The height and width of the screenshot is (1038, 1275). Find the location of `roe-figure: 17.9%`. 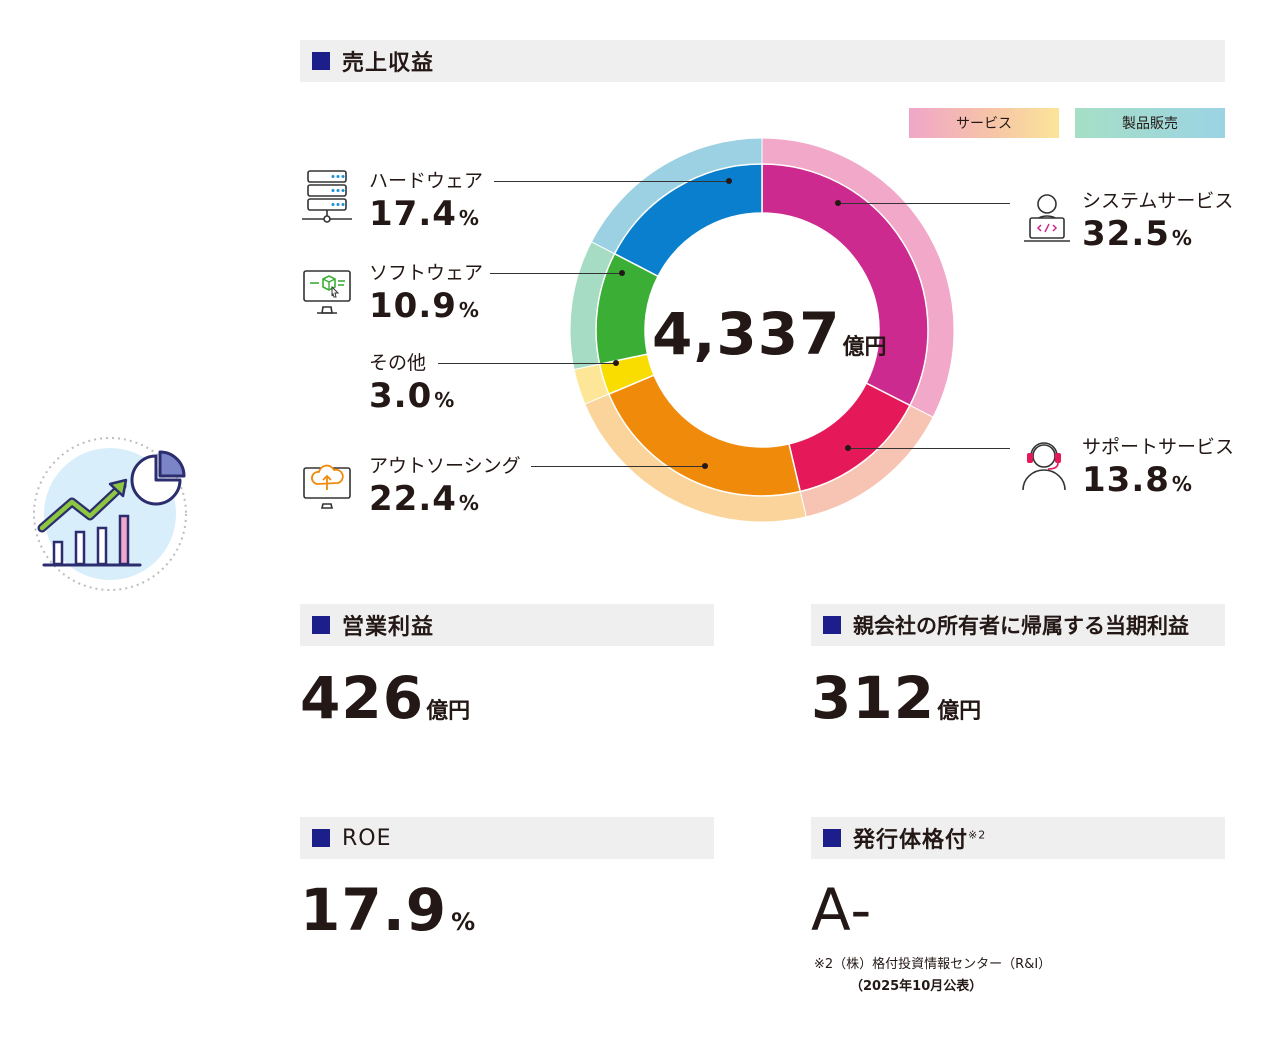

roe-figure: 17.9% is located at coordinates (387, 910).